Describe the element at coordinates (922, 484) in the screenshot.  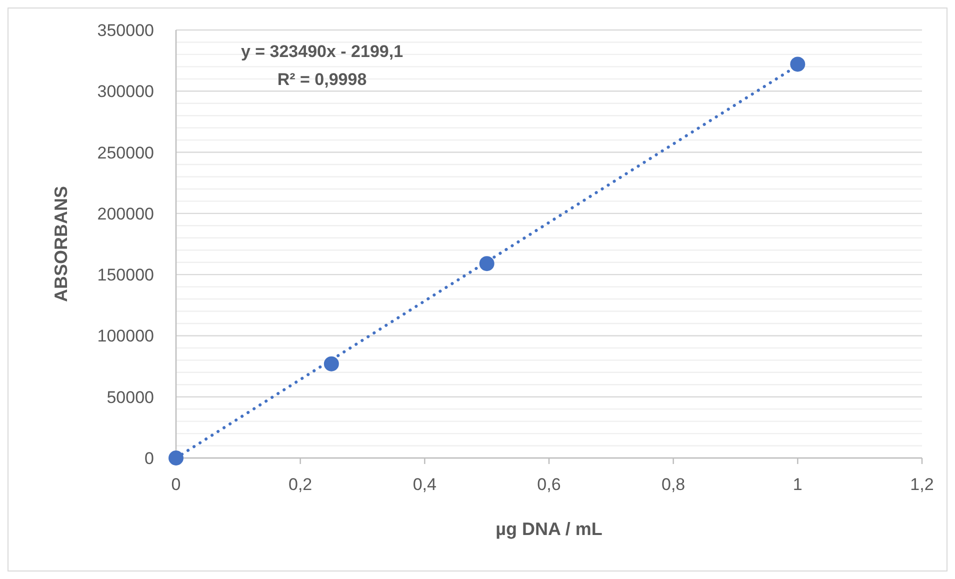
I see `x-tick-label: 1,2` at that location.